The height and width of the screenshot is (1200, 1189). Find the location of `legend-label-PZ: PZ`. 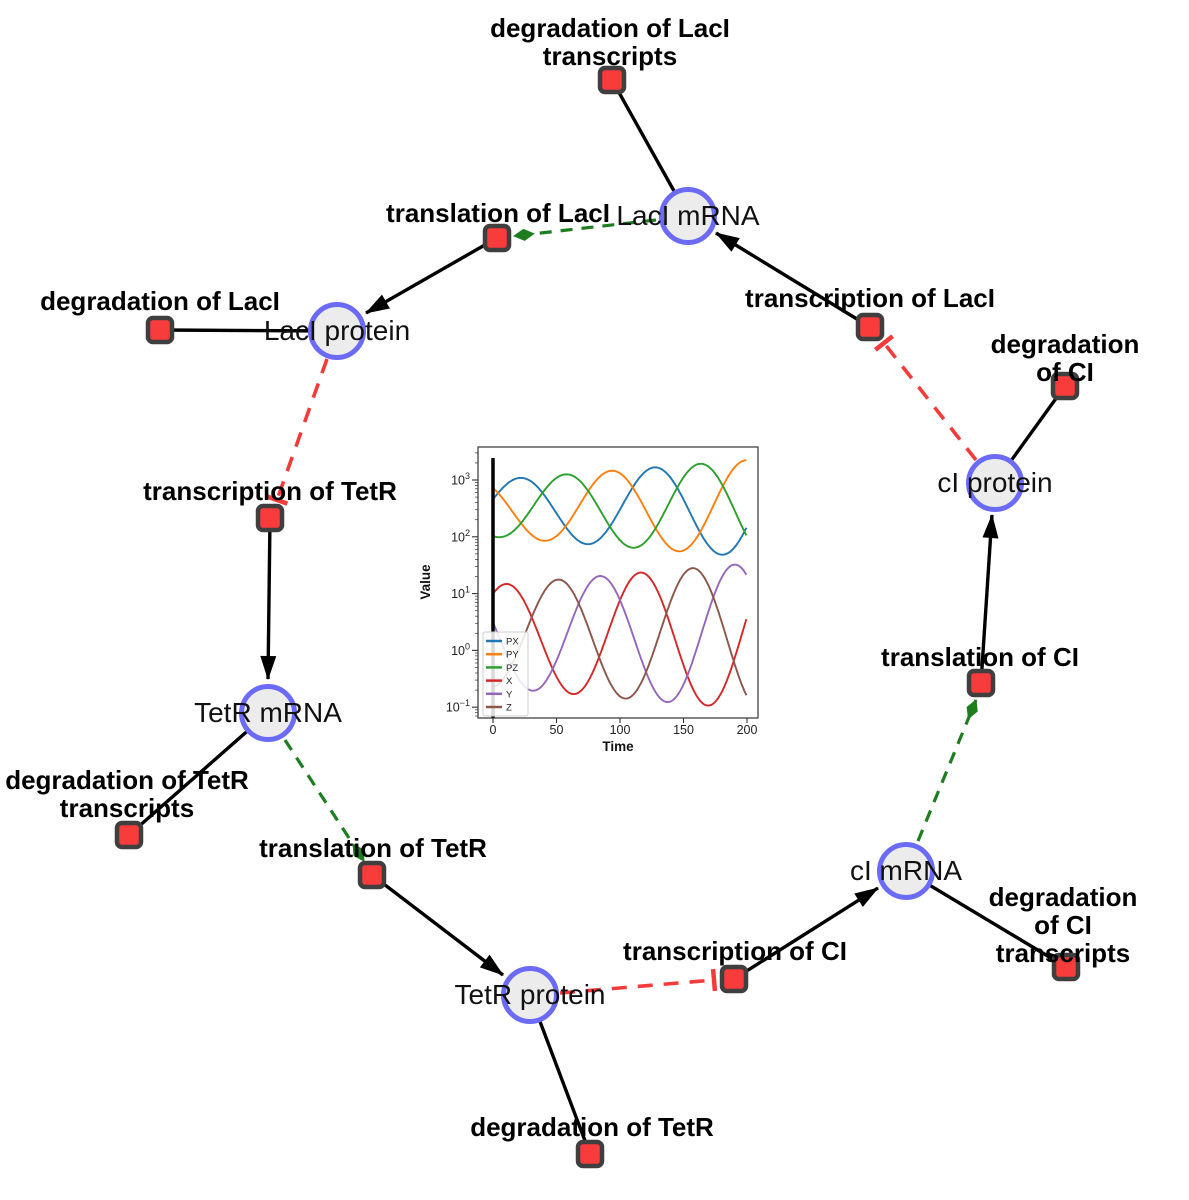

legend-label-PZ: PZ is located at coordinates (512, 668).